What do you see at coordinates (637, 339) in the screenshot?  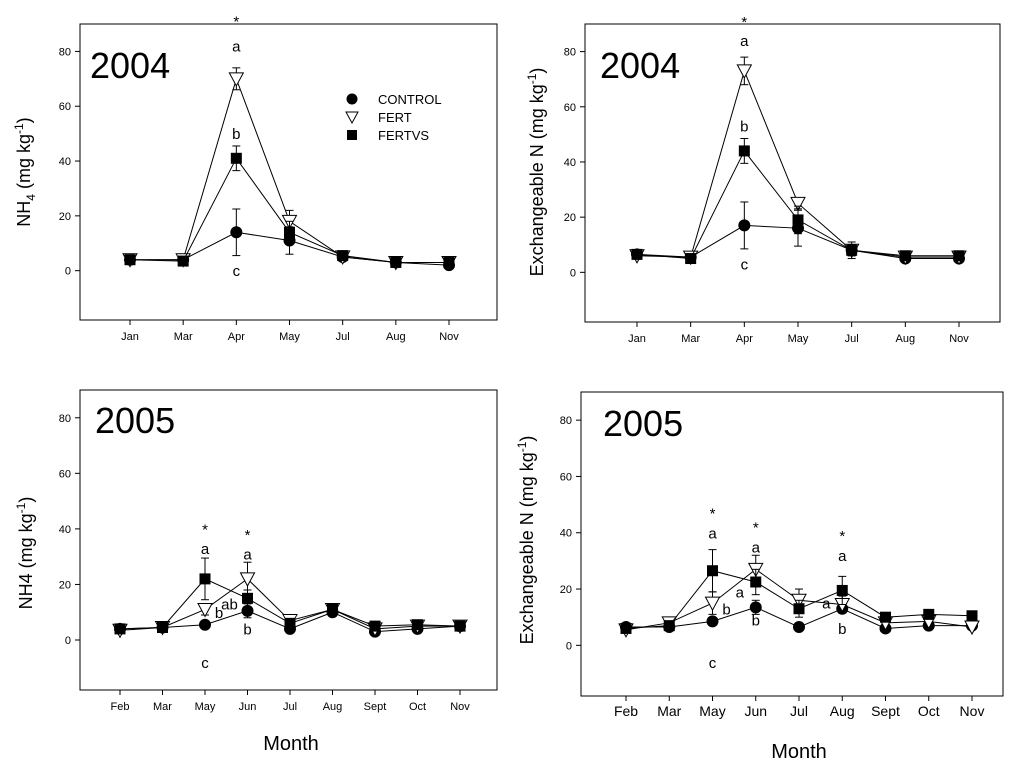 I see `x-tick-label: Jan` at bounding box center [637, 339].